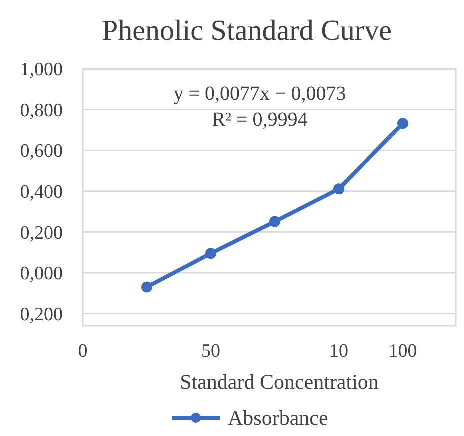 This screenshot has height=436, width=464. What do you see at coordinates (260, 120) in the screenshot?
I see `annotation: R² = 0,9994` at bounding box center [260, 120].